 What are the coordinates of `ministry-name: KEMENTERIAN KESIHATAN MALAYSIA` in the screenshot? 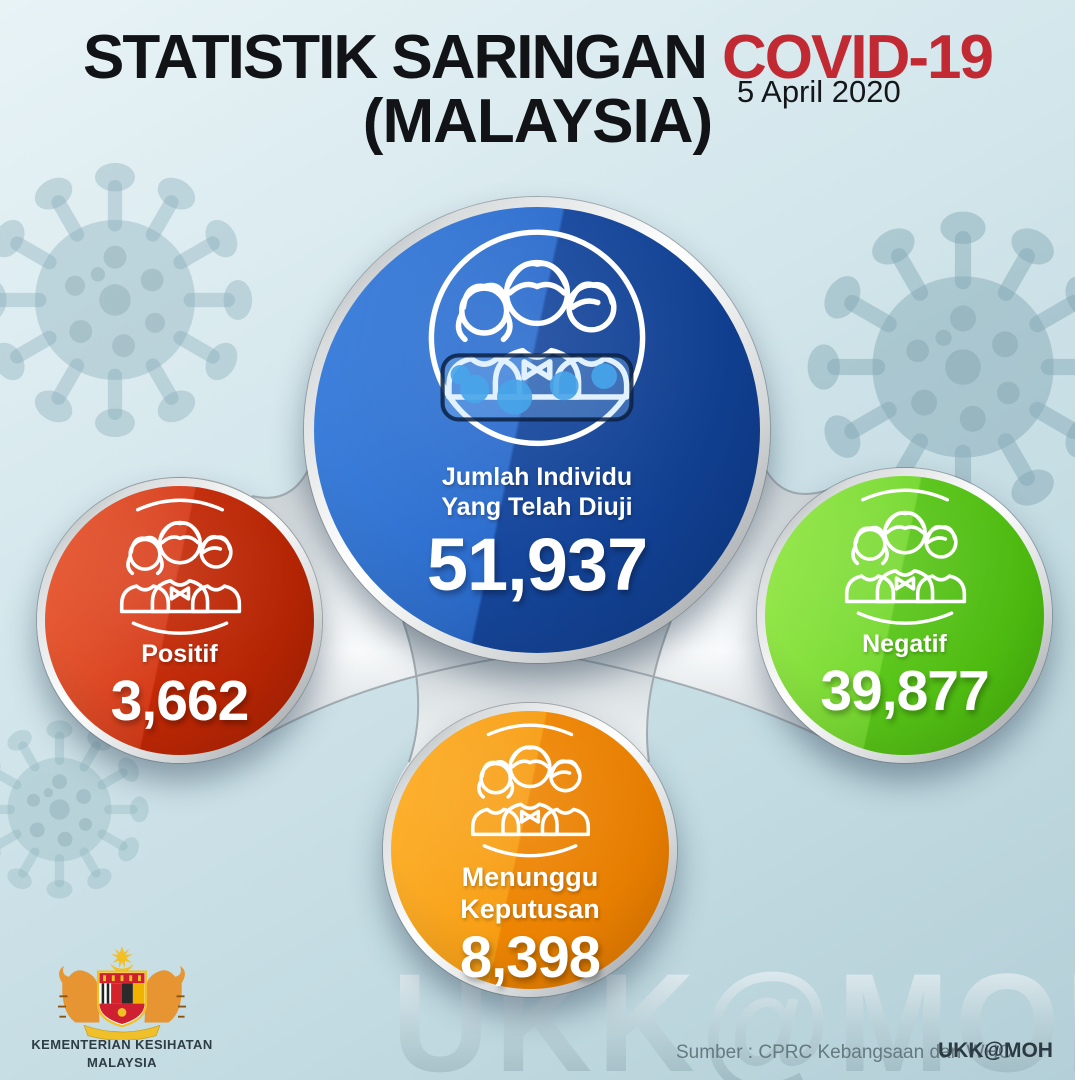 It's located at (122, 1053).